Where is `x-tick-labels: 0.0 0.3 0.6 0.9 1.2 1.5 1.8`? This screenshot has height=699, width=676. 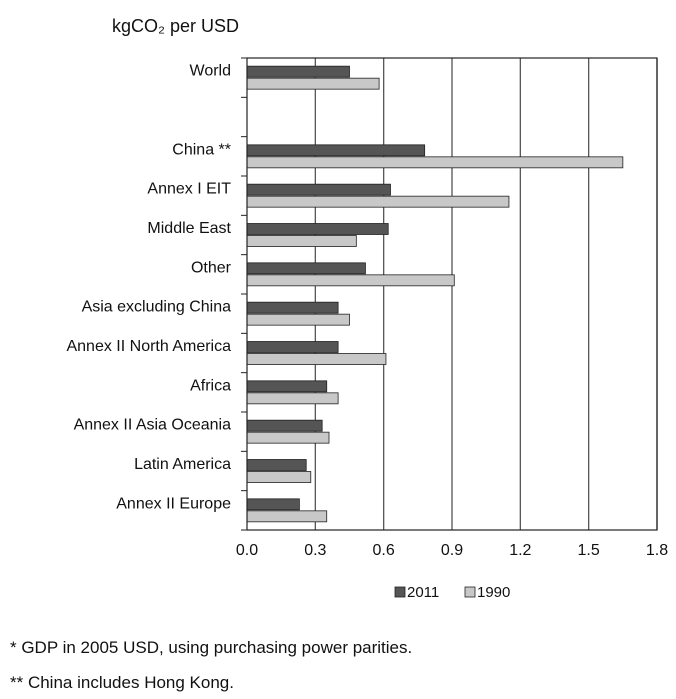 x-tick-labels: 0.0 0.3 0.6 0.9 1.2 1.5 1.8 is located at coordinates (452, 550).